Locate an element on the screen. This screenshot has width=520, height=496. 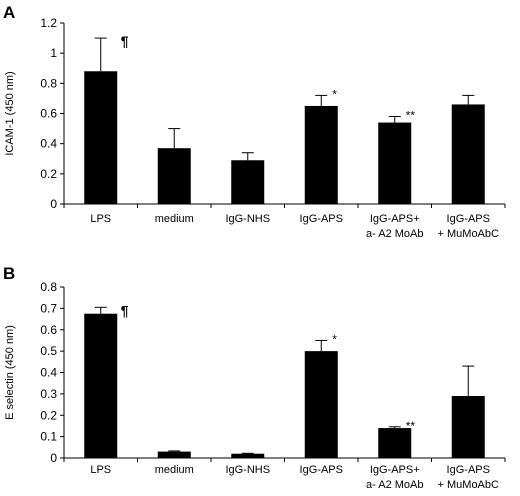
panel-a-category-label: IgG-APS+ is located at coordinates (395, 219).